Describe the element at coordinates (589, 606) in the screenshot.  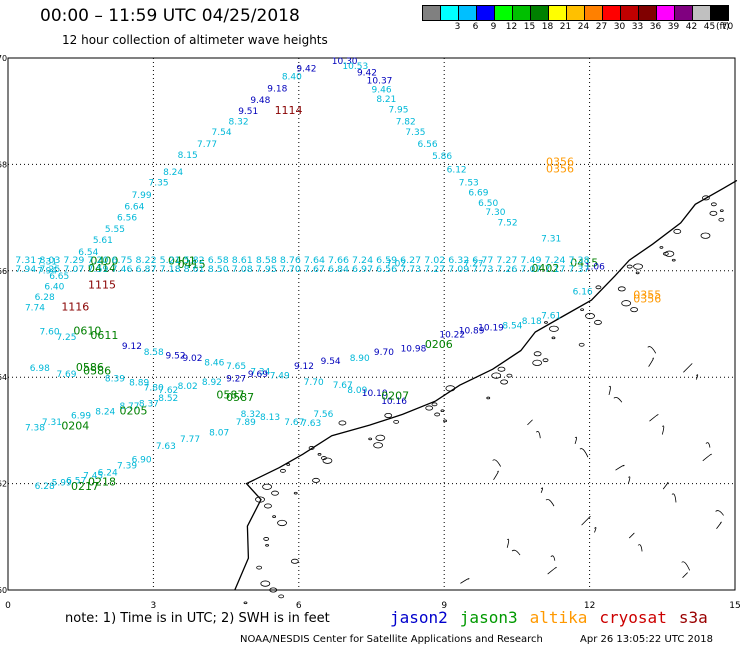
I see `x-tick-label: 12` at that location.